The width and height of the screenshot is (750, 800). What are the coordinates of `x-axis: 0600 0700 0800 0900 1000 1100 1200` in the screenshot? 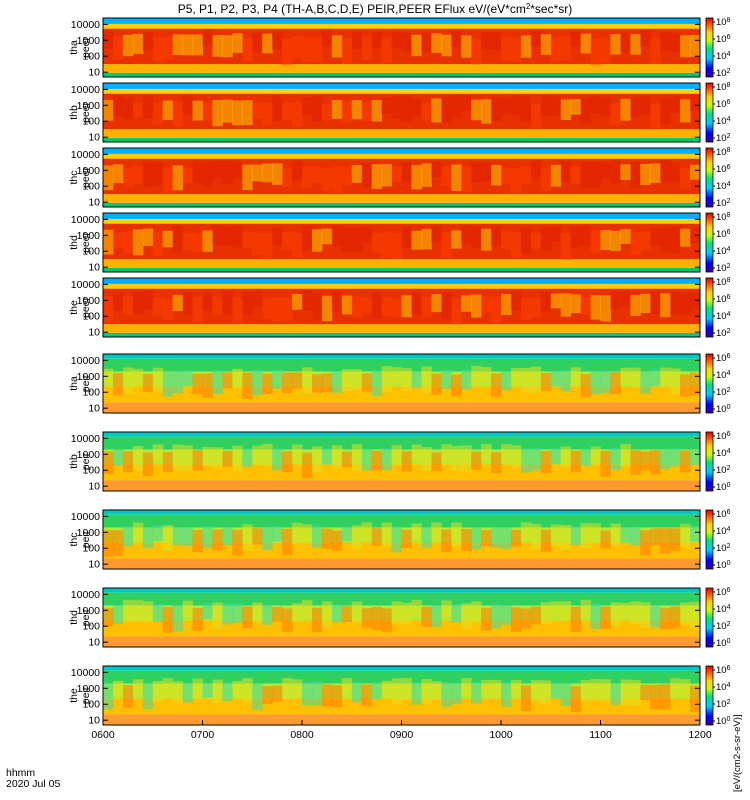 It's located at (401, 730).